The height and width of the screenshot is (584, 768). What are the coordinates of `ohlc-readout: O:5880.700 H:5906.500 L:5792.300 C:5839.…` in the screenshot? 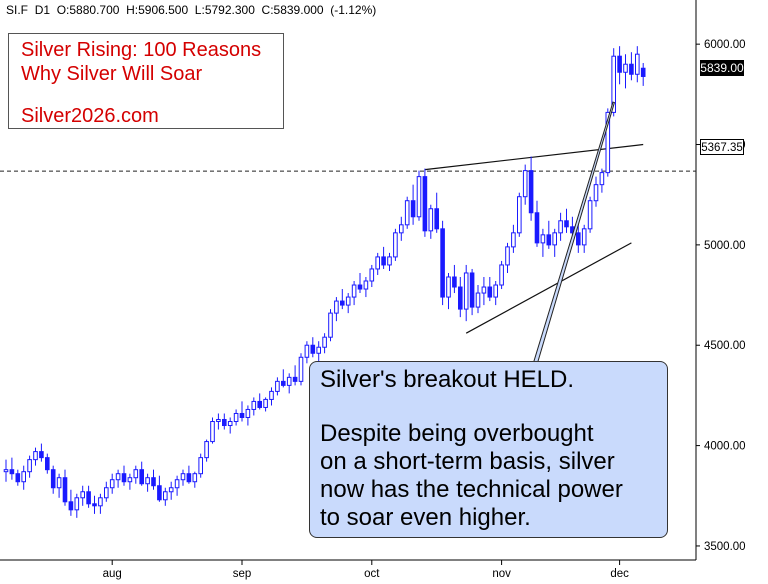 It's located at (216, 10).